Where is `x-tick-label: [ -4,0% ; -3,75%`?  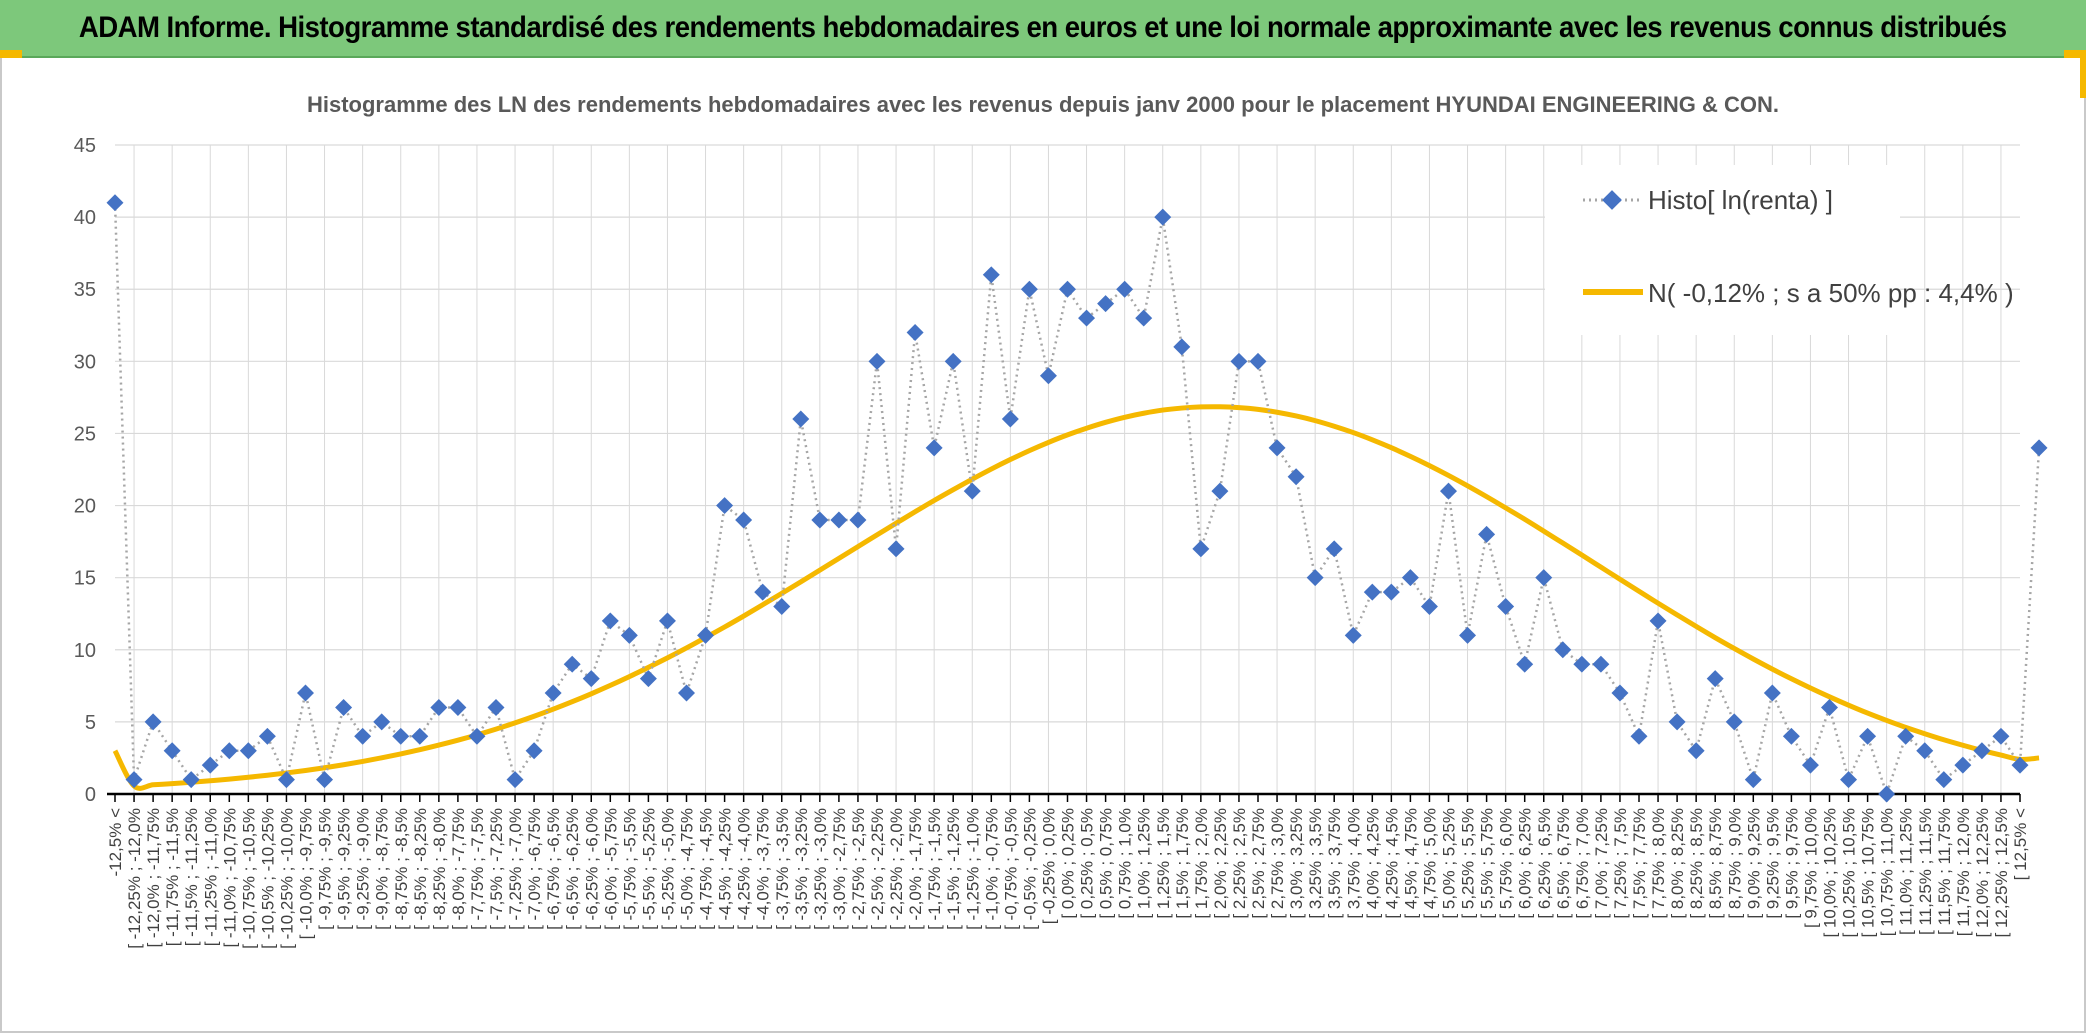
x-tick-label: [ -4,0% ; -3,75% is located at coordinates (763, 869).